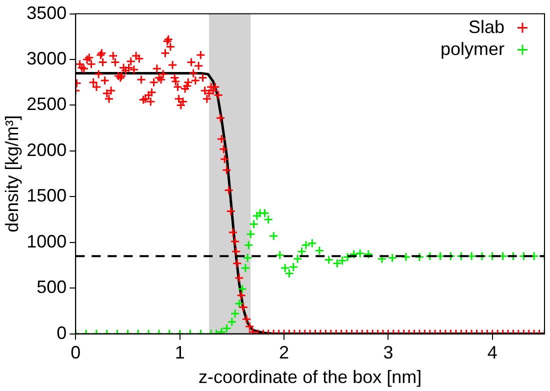  I want to click on y-tick-label: 1000, so click(46, 241).